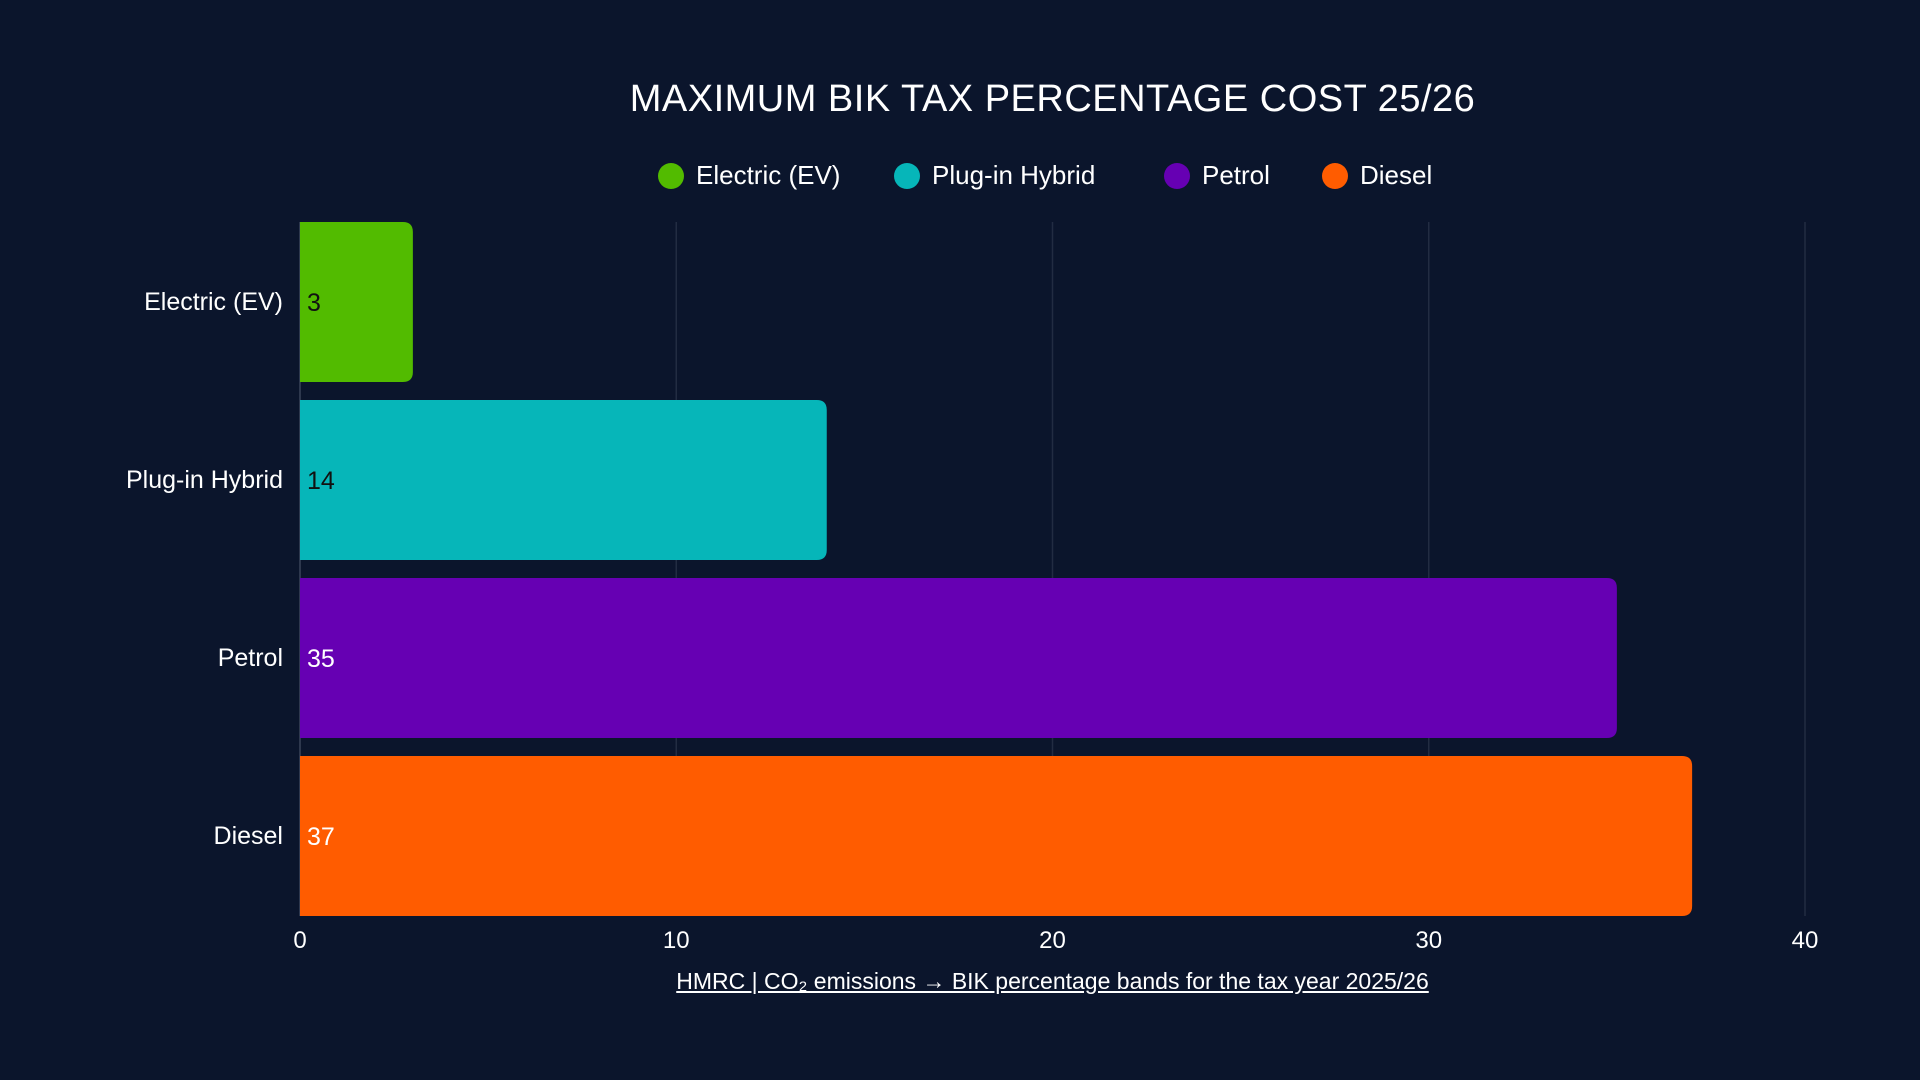  I want to click on x-tick-label: 20, so click(1052, 940).